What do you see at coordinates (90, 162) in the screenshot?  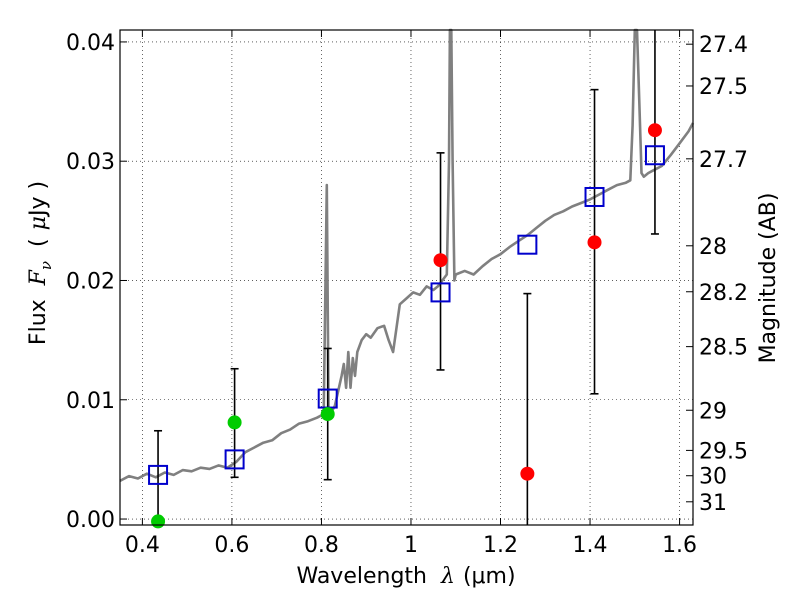 I see `y-tick-label: 0.03` at bounding box center [90, 162].